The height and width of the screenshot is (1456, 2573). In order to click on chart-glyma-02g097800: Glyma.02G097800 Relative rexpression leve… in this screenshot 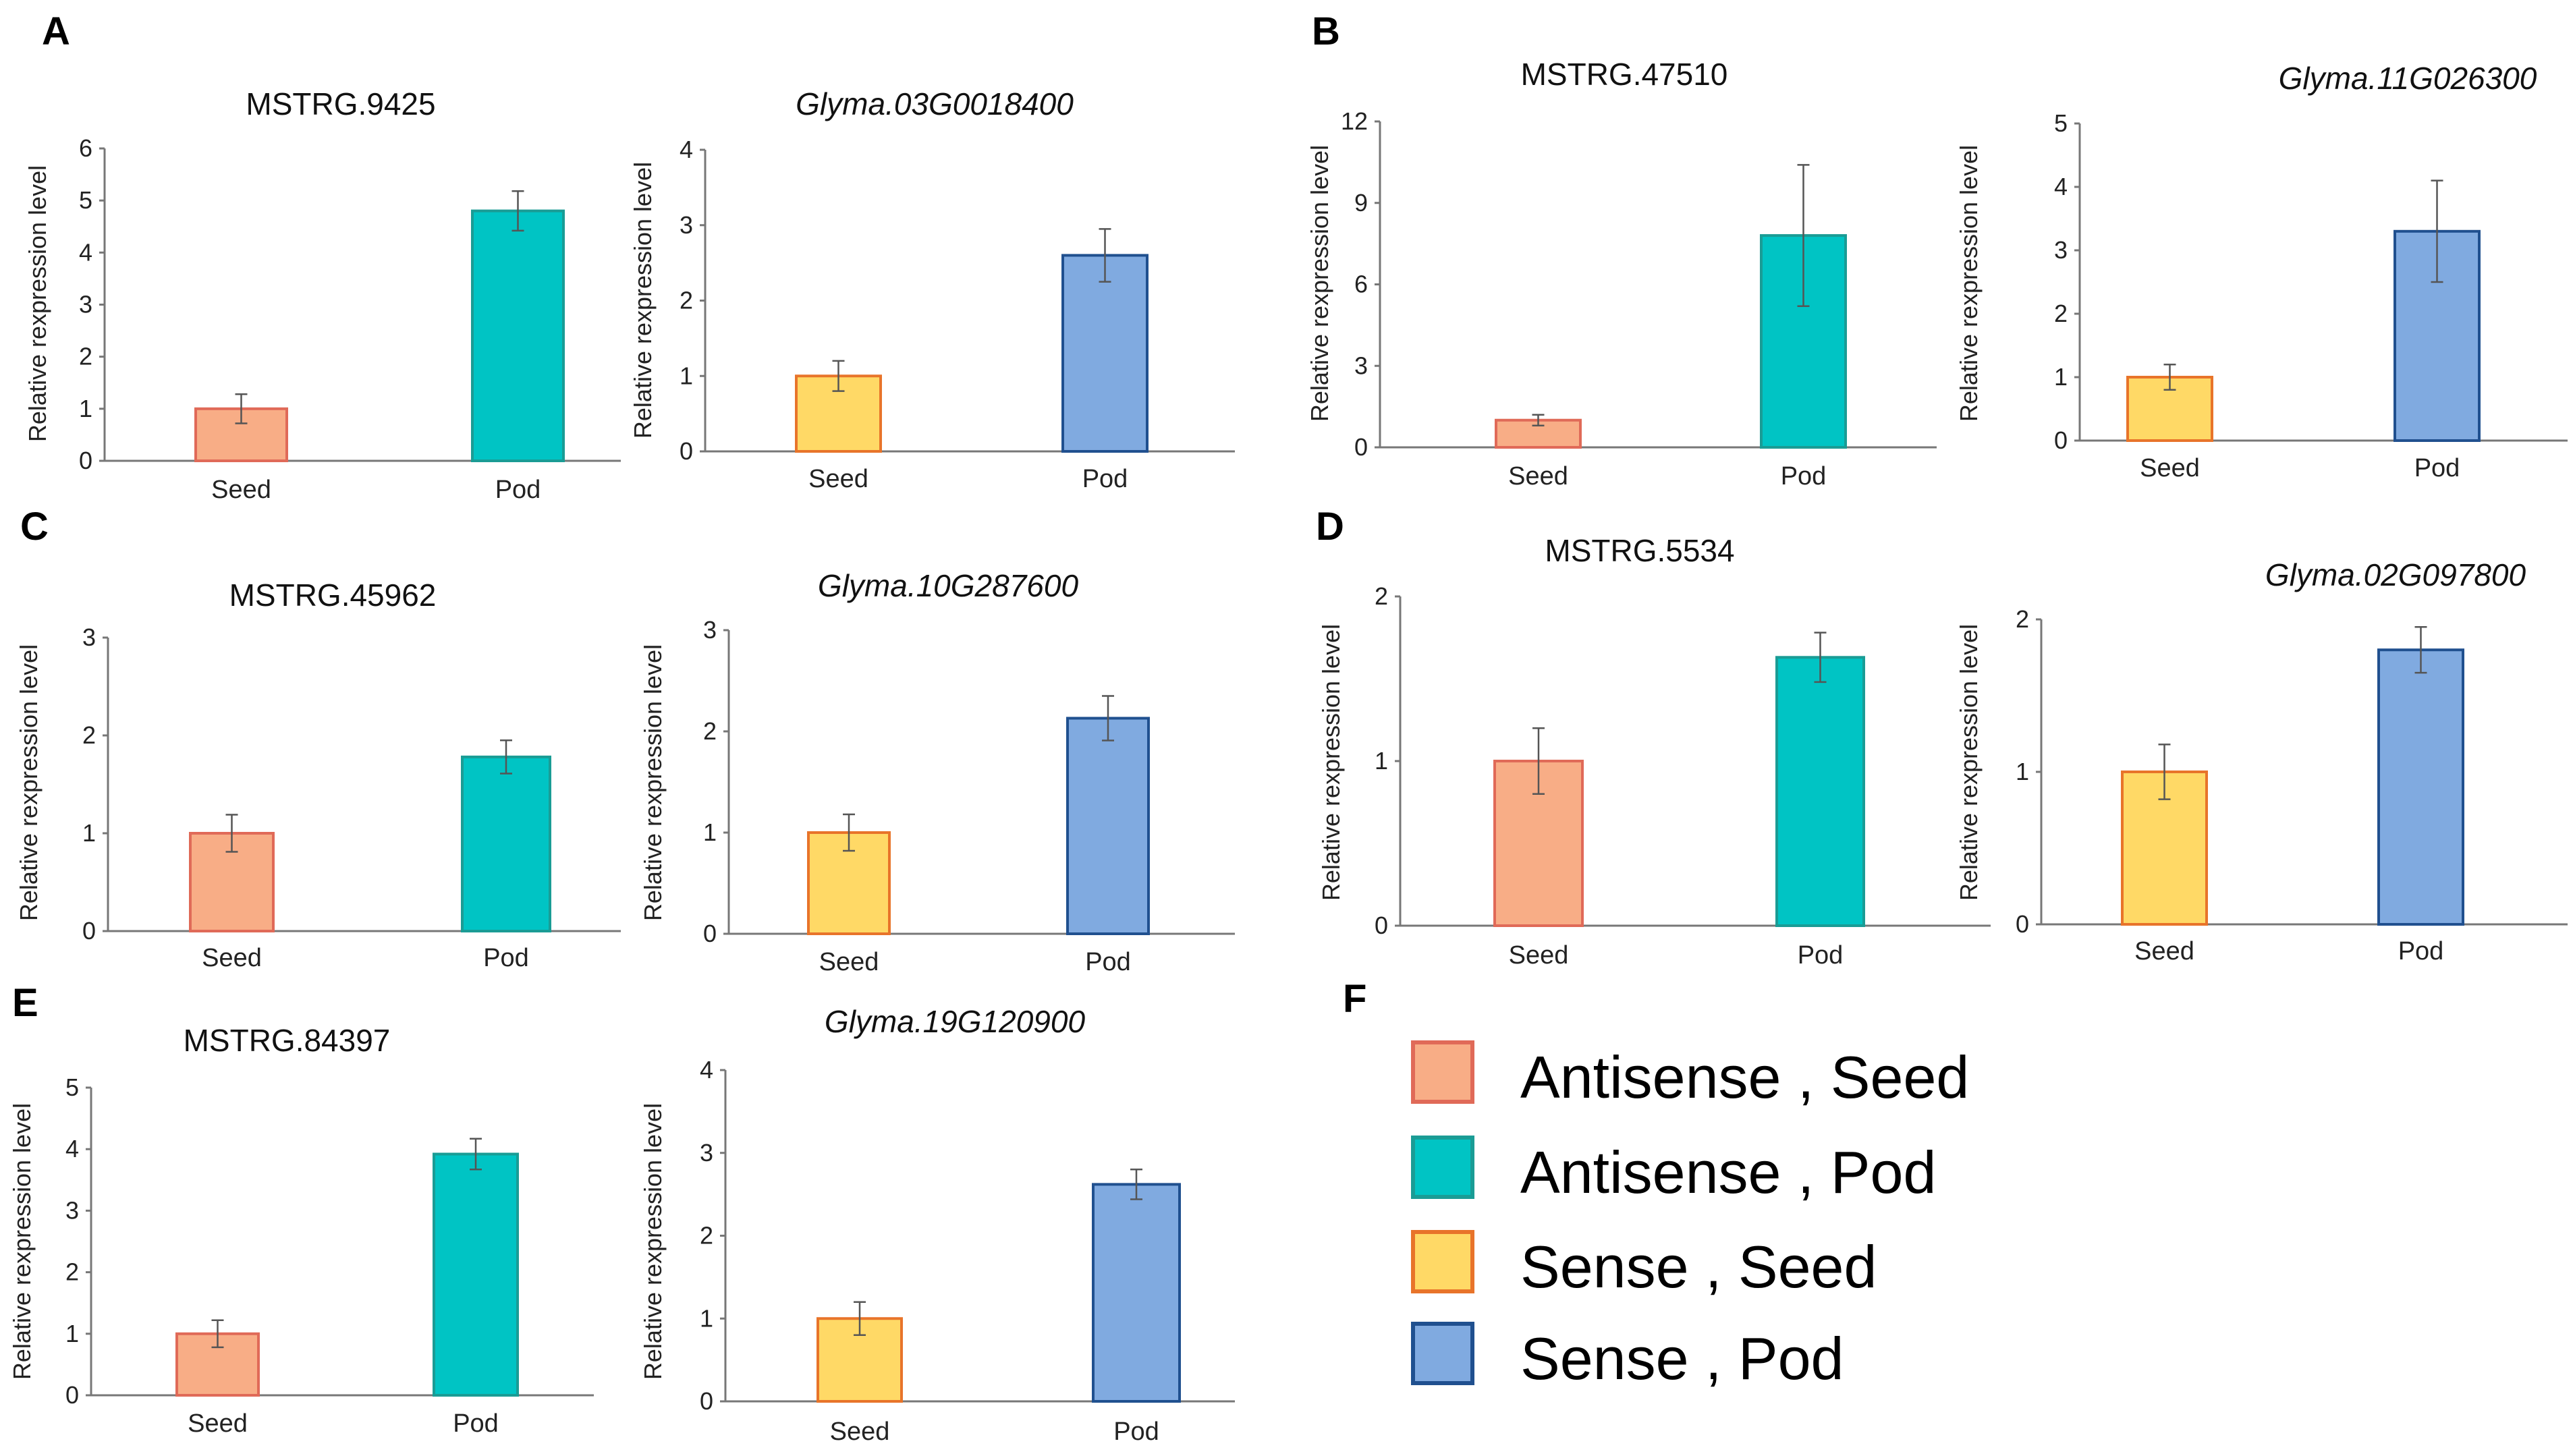, I will do `click(2261, 761)`.